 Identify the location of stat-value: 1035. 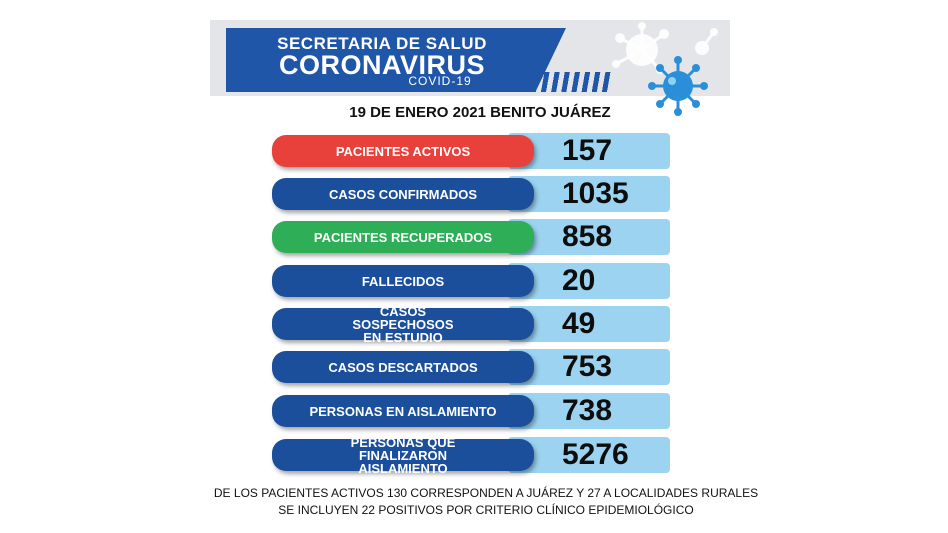
(595, 193).